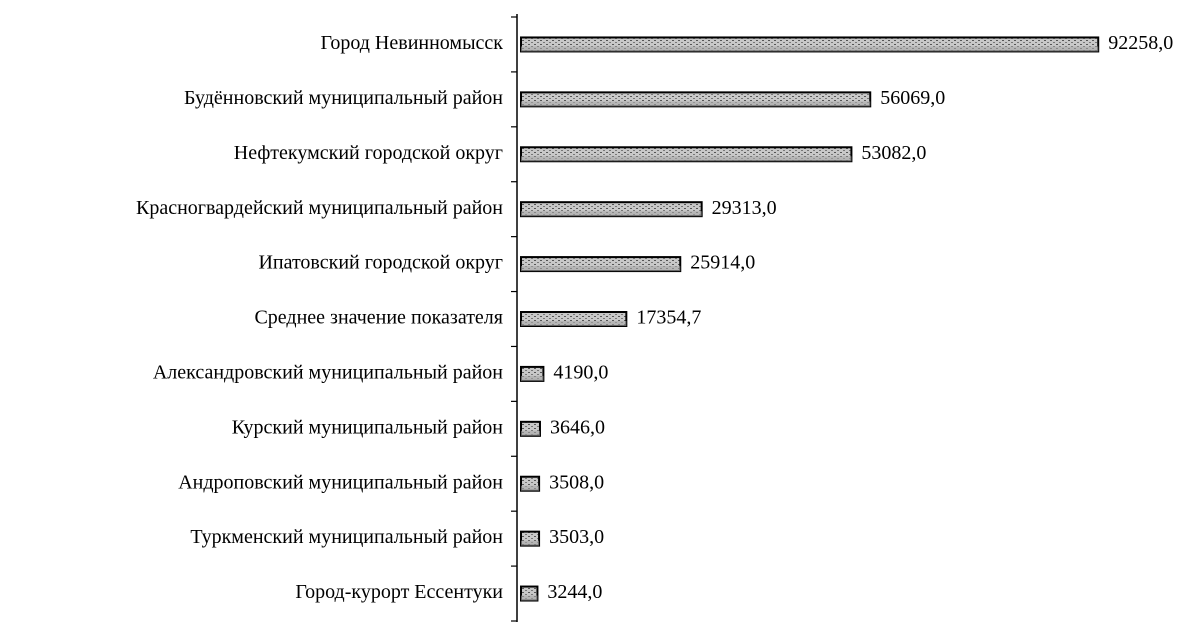 The height and width of the screenshot is (625, 1191). I want to click on value-label: 3508,0, so click(576, 482).